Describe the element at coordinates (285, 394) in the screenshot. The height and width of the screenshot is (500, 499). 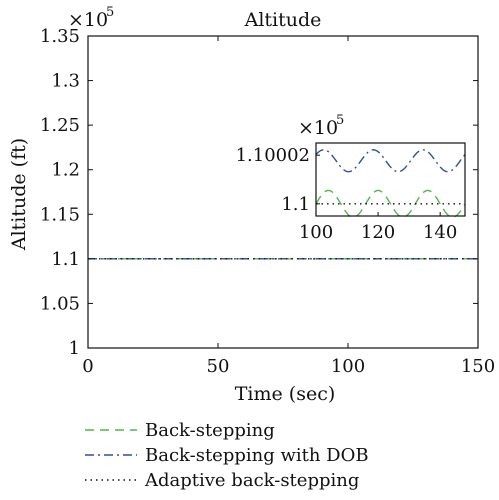
I see `x-axis-label: Time (sec)` at that location.